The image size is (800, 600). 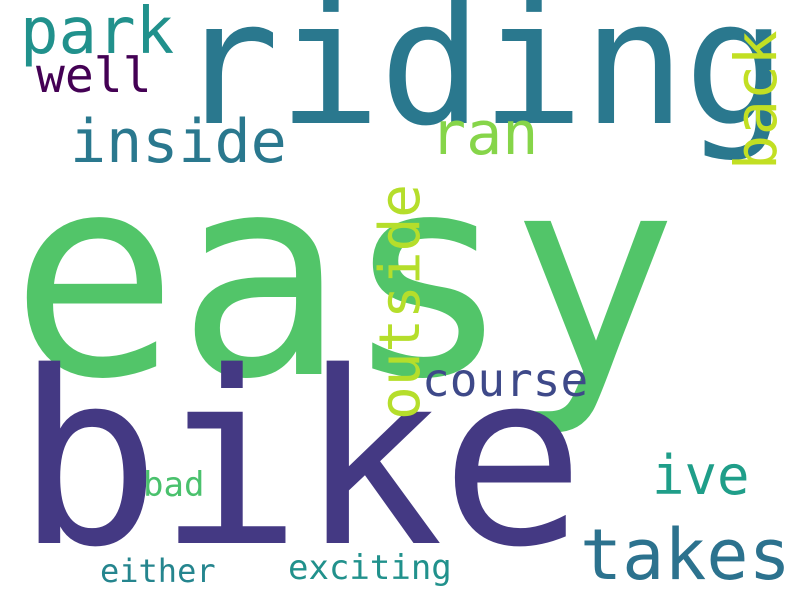 What do you see at coordinates (174, 485) in the screenshot?
I see `word-bad: bad` at bounding box center [174, 485].